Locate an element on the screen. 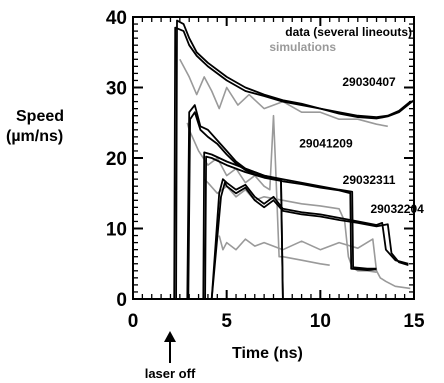 The width and height of the screenshot is (444, 383). y-tick-label: 10 is located at coordinates (116, 230).